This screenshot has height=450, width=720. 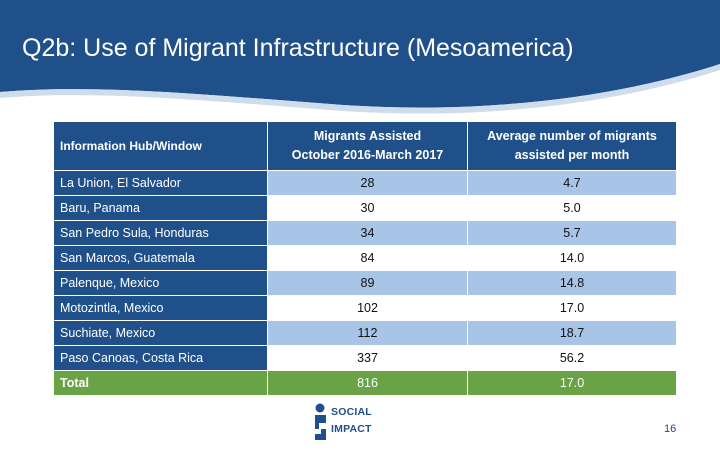 What do you see at coordinates (367, 333) in the screenshot?
I see `row-assisted: 112` at bounding box center [367, 333].